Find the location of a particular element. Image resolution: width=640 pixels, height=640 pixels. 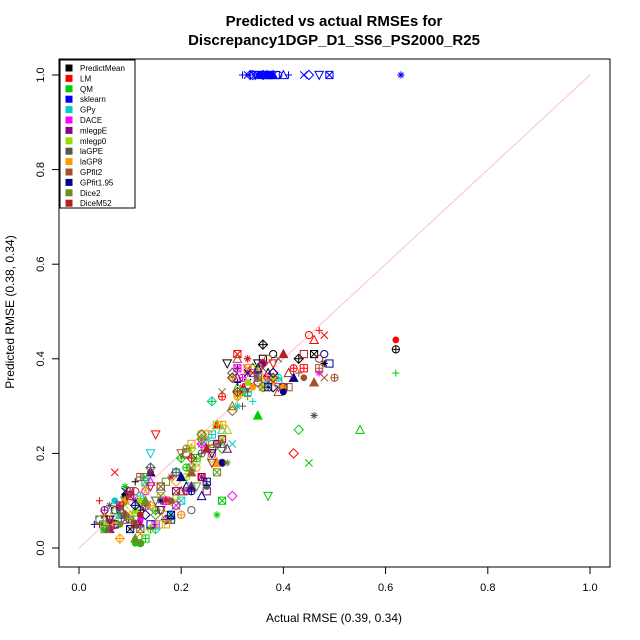

y-tick-label: 0.8 is located at coordinates (41, 169).